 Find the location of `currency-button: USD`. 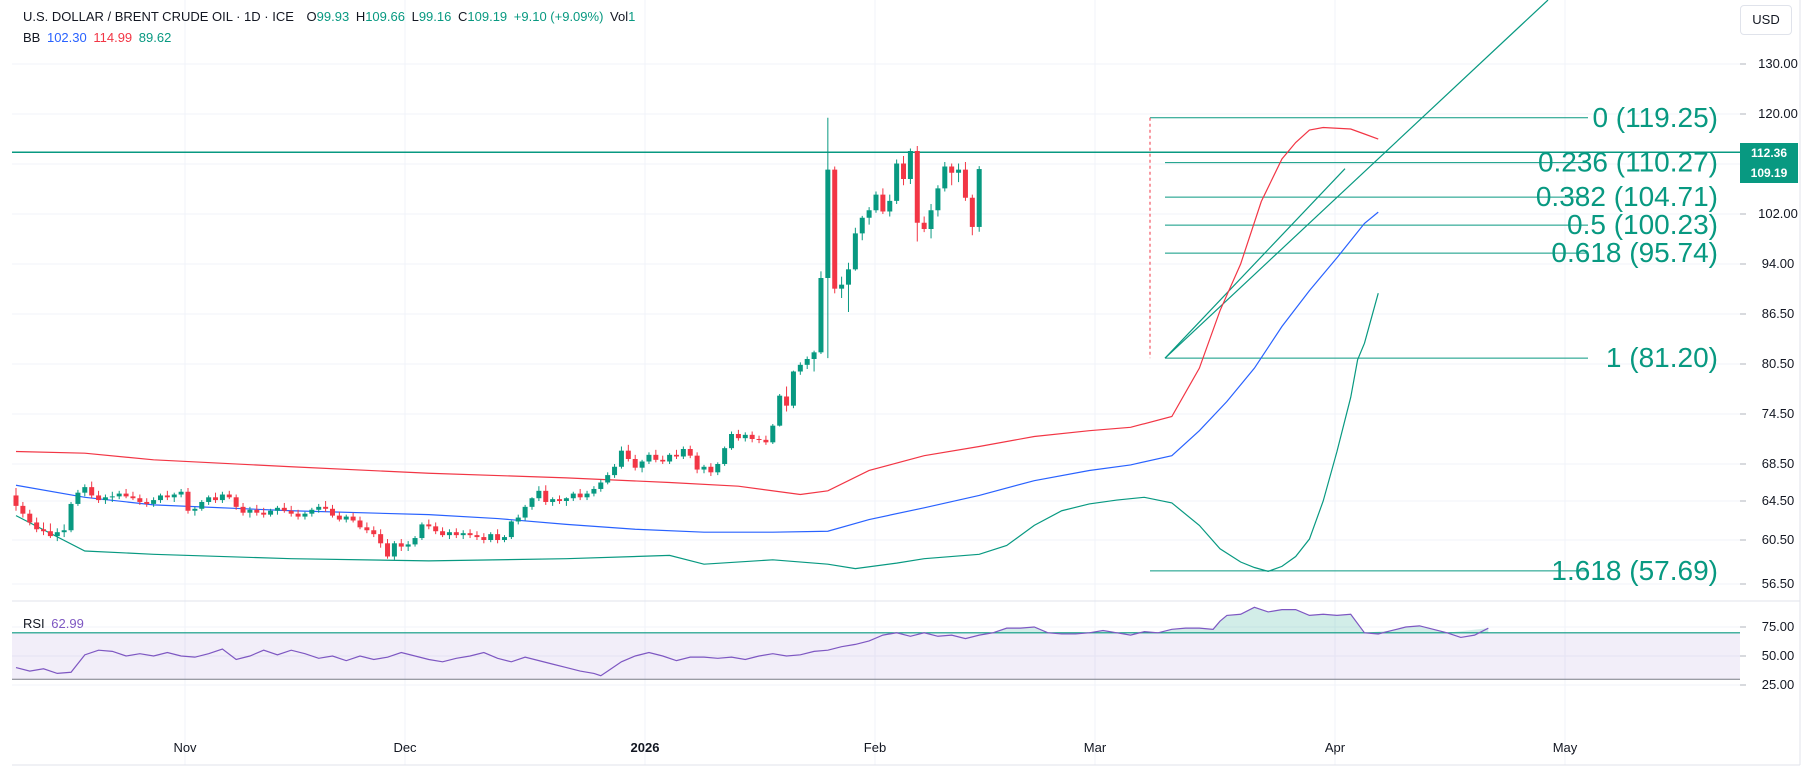

currency-button: USD is located at coordinates (1766, 20).